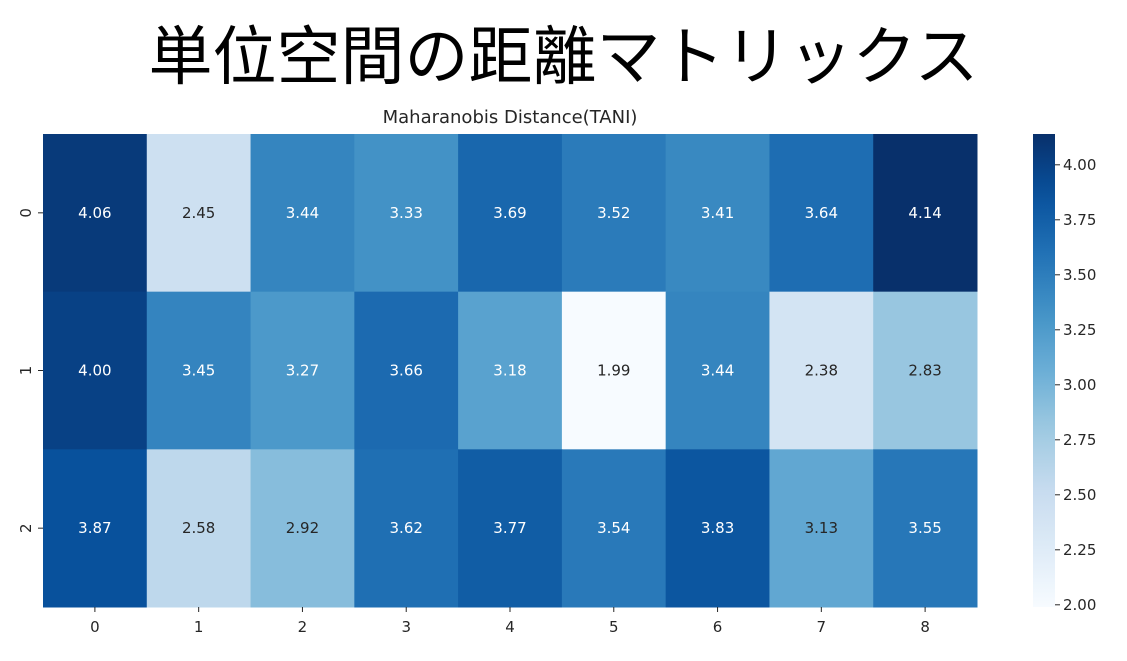 The width and height of the screenshot is (1127, 661). I want to click on colorbar-tick-label-4: 3.00, so click(1079, 385).